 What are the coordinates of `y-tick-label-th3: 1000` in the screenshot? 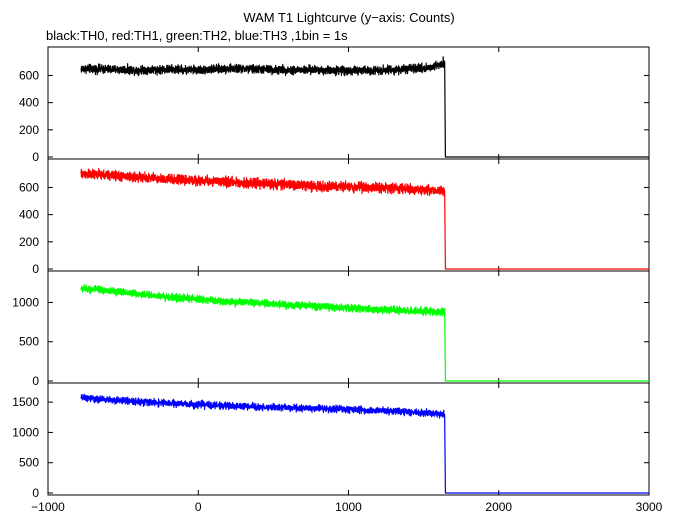 It's located at (25, 432).